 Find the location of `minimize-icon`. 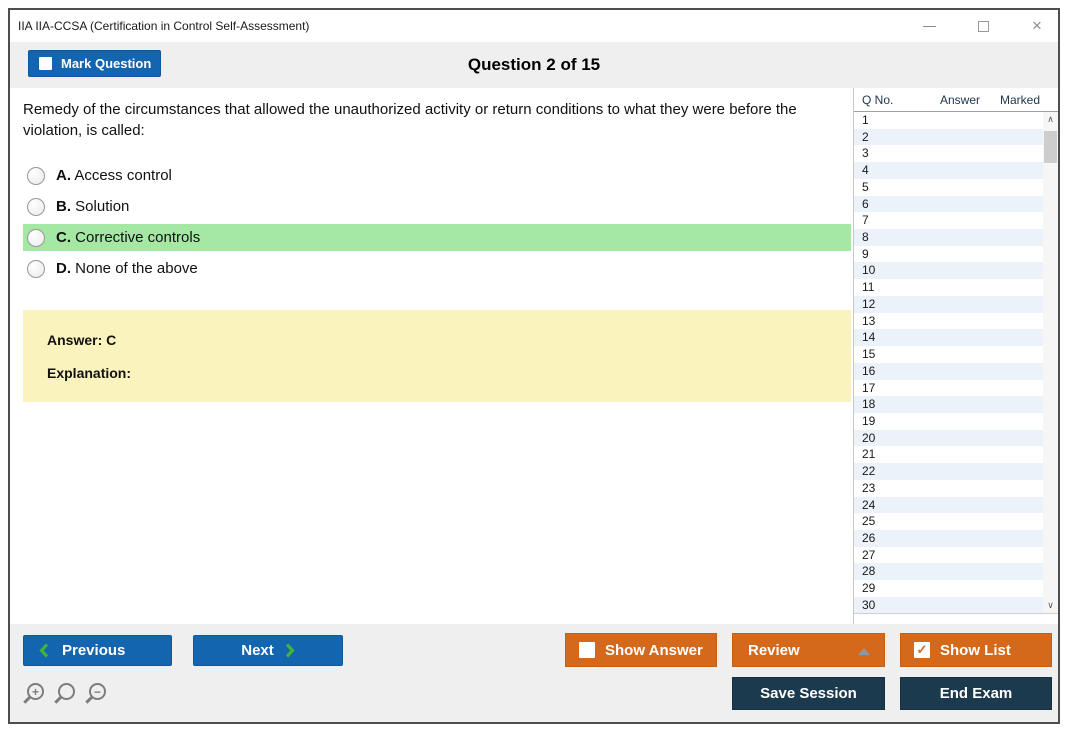

minimize-icon is located at coordinates (929, 26).